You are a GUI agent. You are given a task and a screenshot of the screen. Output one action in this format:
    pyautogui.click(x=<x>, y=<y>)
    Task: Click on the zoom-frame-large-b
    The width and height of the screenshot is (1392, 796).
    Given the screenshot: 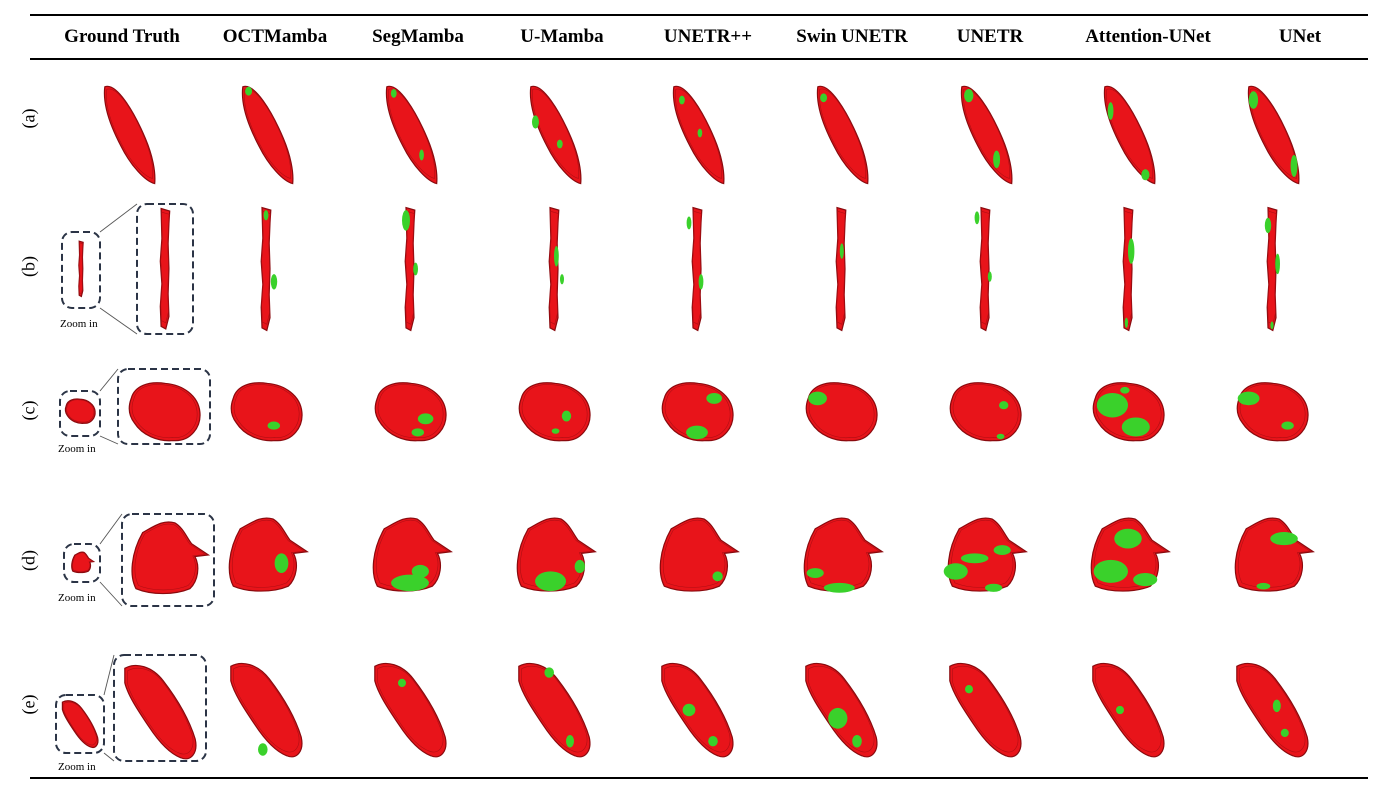 What is the action you would take?
    pyautogui.click(x=165, y=269)
    